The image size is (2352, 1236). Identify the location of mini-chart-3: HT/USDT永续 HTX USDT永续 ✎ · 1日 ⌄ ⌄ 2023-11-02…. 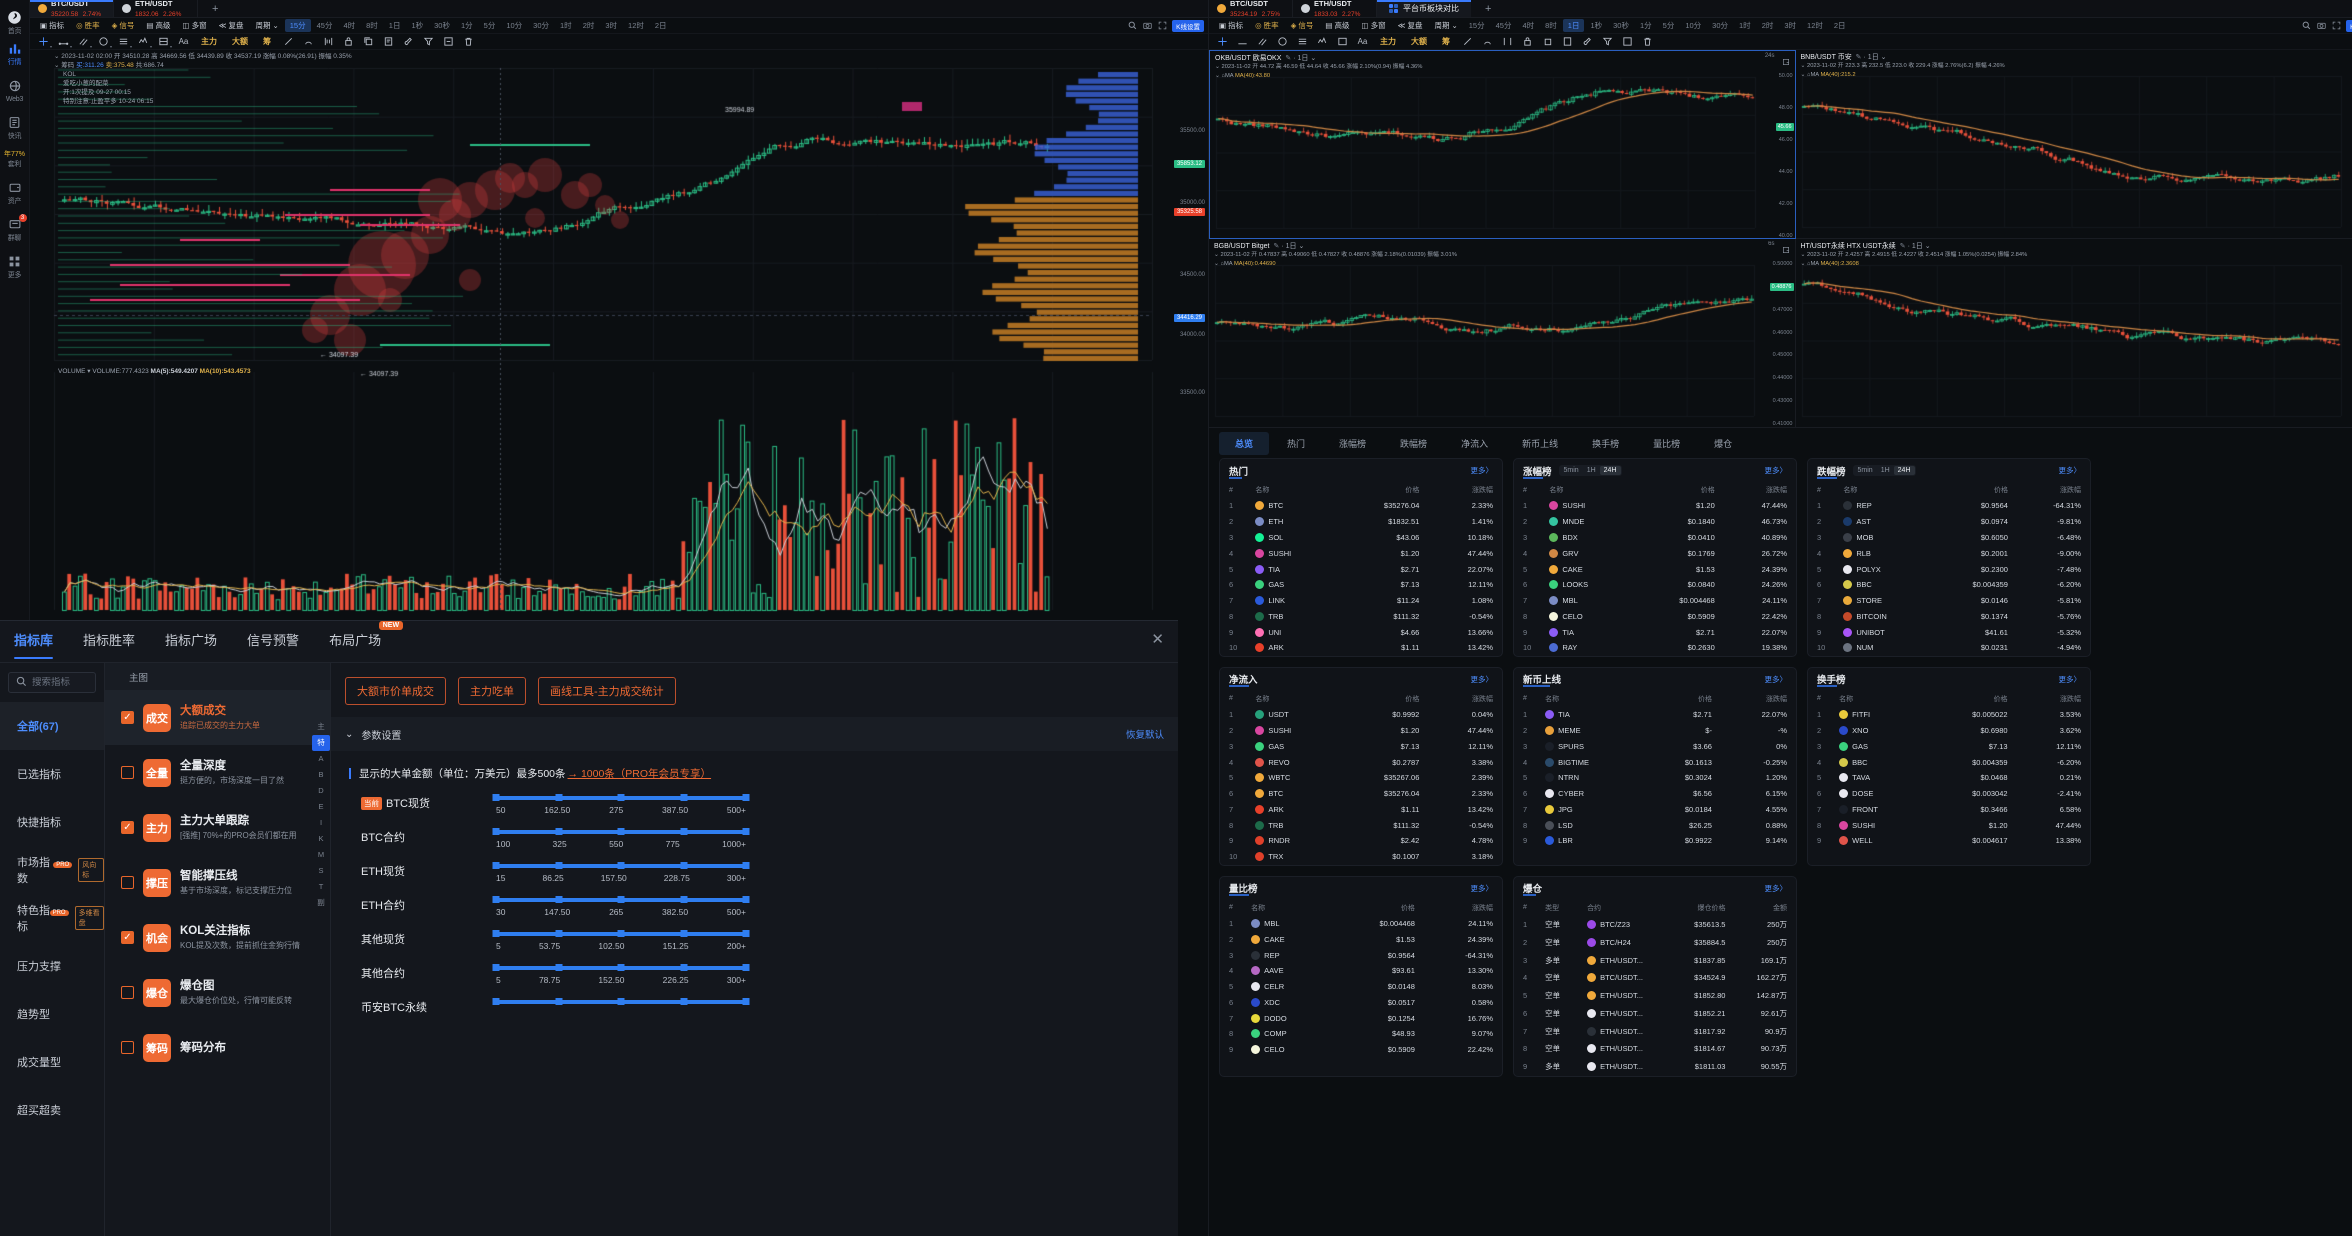
(2073, 333).